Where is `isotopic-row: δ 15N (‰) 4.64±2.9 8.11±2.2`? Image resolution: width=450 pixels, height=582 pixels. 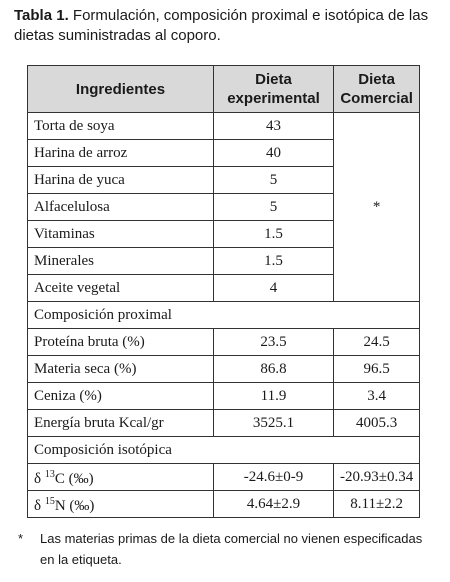 isotopic-row: δ 15N (‰) 4.64±2.9 8.11±2.2 is located at coordinates (224, 504).